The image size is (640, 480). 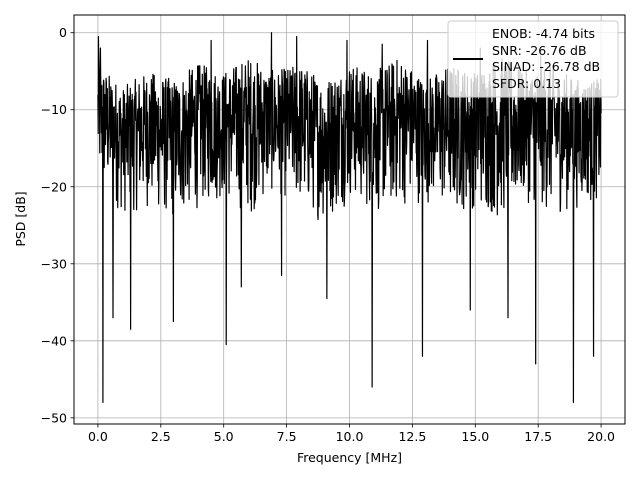 I want to click on y-axis-label: PSD [dB], so click(x=20, y=218).